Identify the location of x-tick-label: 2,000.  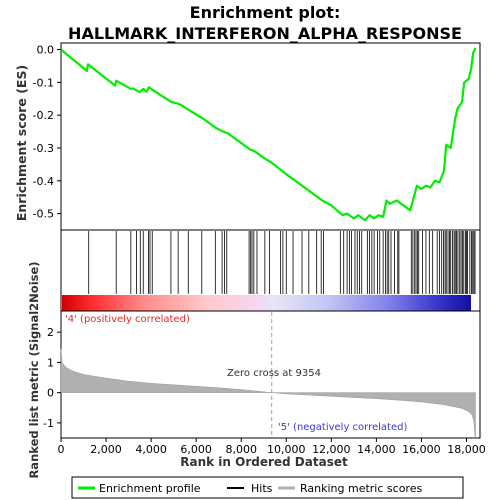
(106, 449).